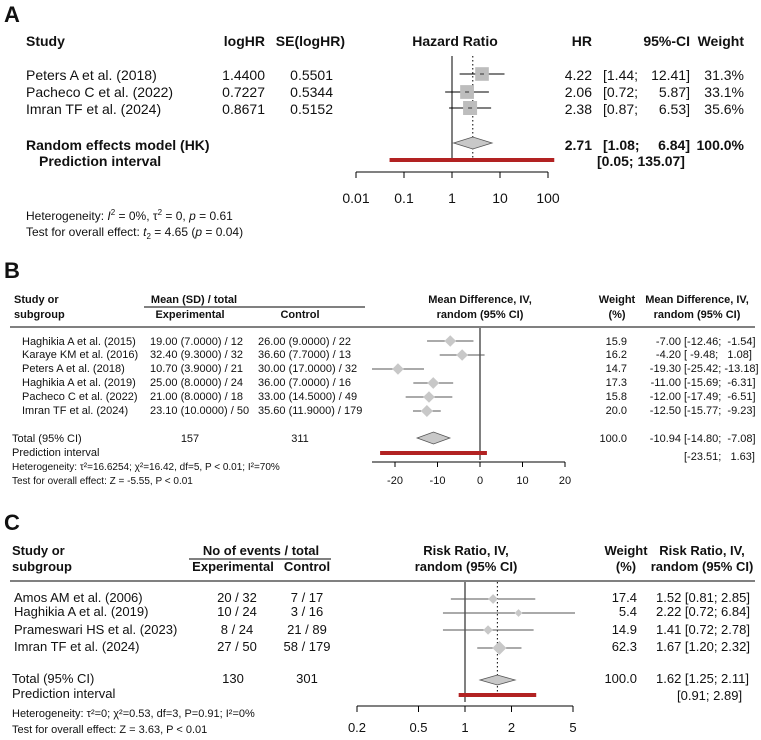 The image size is (761, 740). I want to click on study-weight: 62.3, so click(624, 646).